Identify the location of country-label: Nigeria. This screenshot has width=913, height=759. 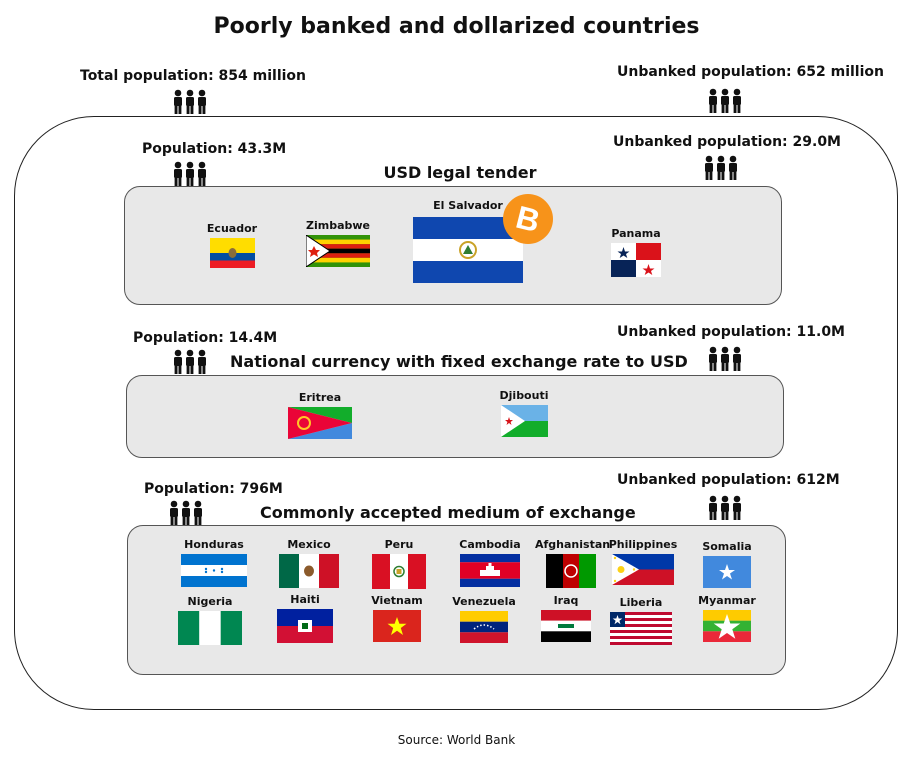
(210, 601).